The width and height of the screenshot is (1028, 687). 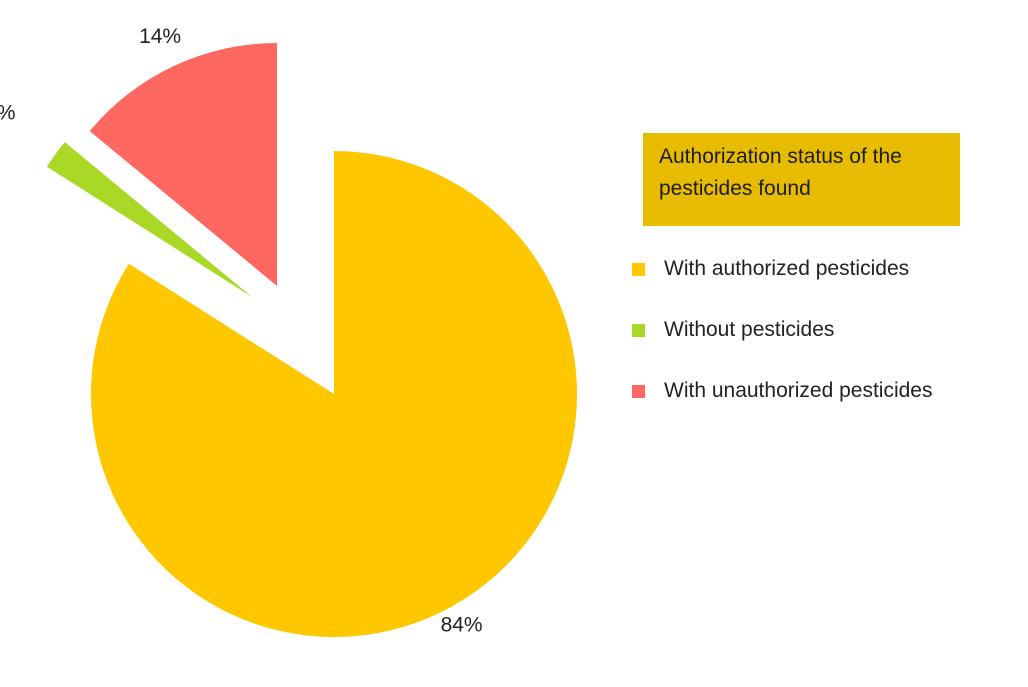 I want to click on legend-label-unauthorized: With unauthorized pesticides, so click(x=798, y=390).